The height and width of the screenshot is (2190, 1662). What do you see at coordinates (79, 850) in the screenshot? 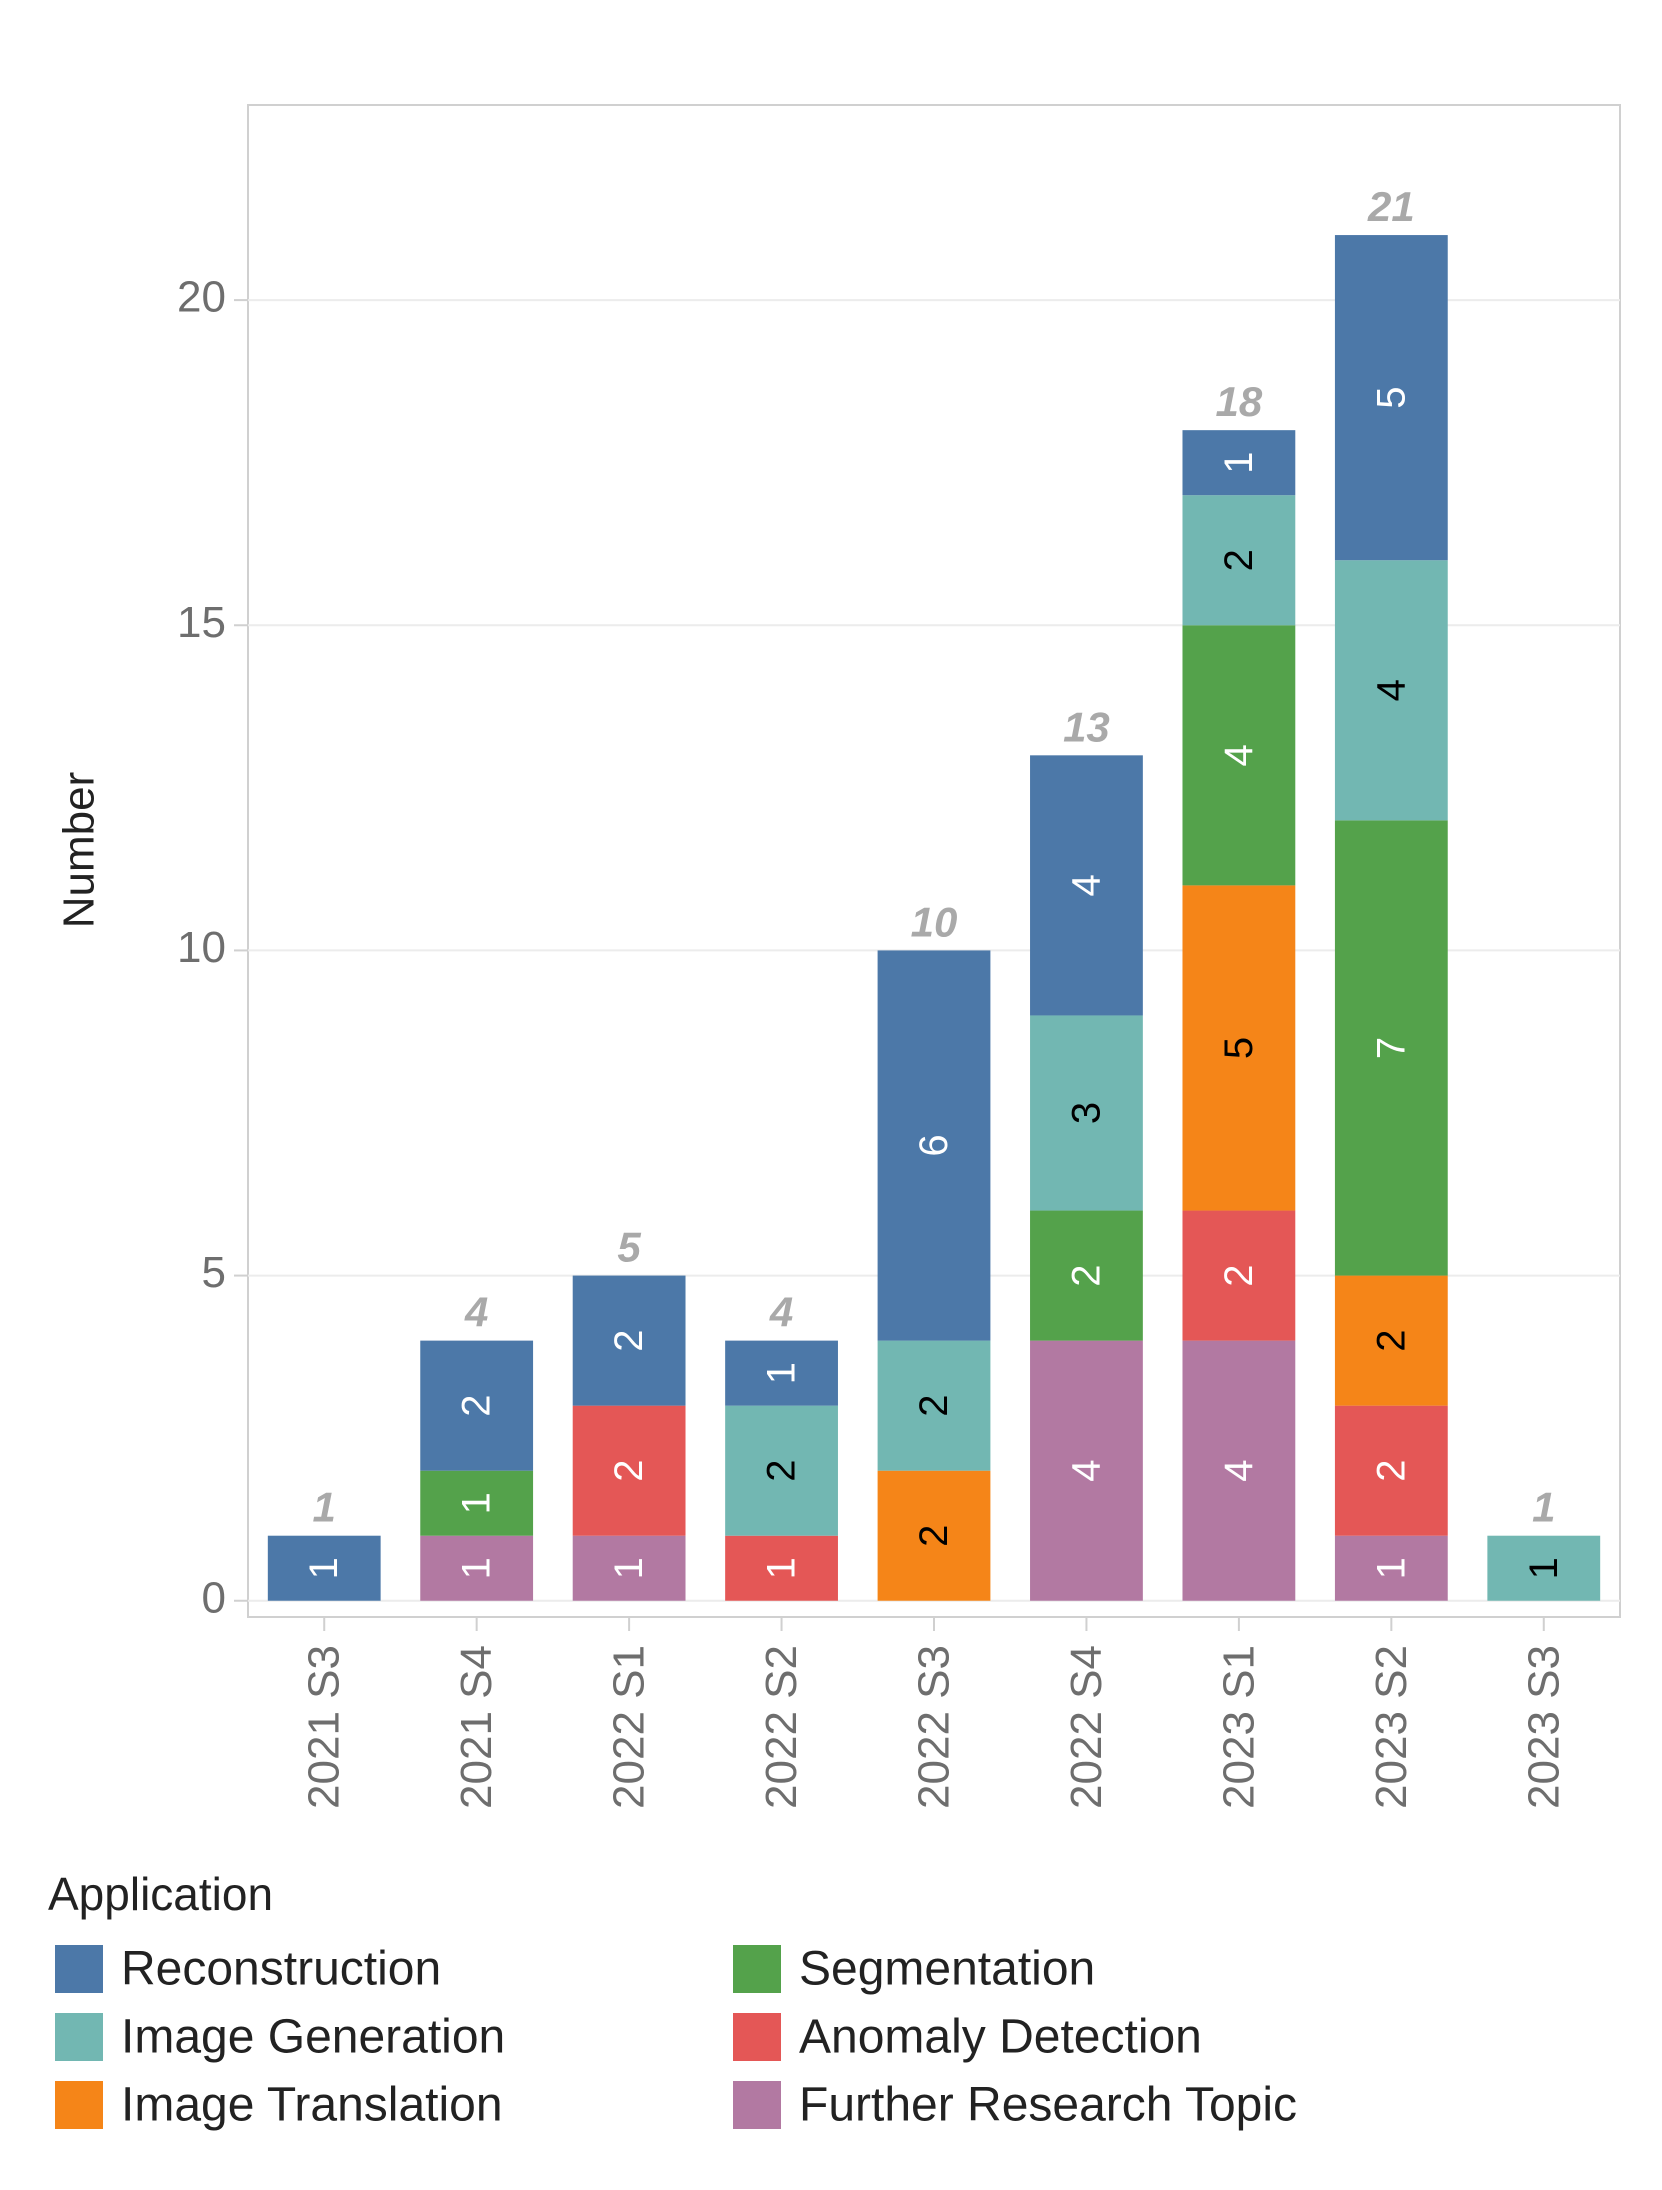
I see `y-axis-label: Number` at bounding box center [79, 850].